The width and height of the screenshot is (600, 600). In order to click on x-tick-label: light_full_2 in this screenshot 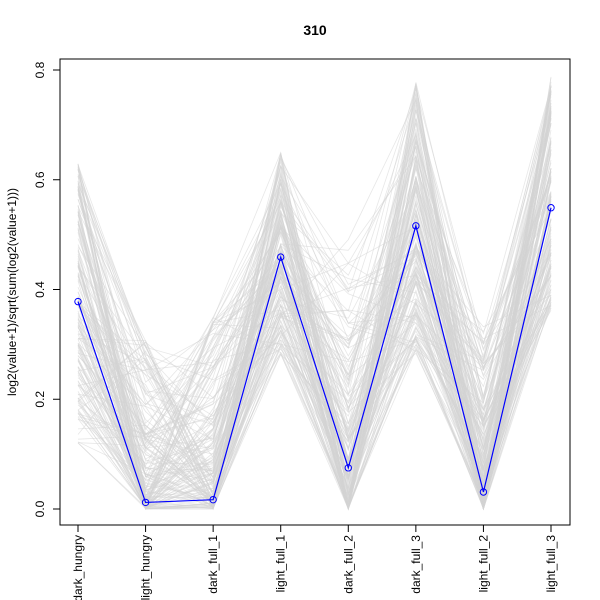, I will do `click(483, 564)`.